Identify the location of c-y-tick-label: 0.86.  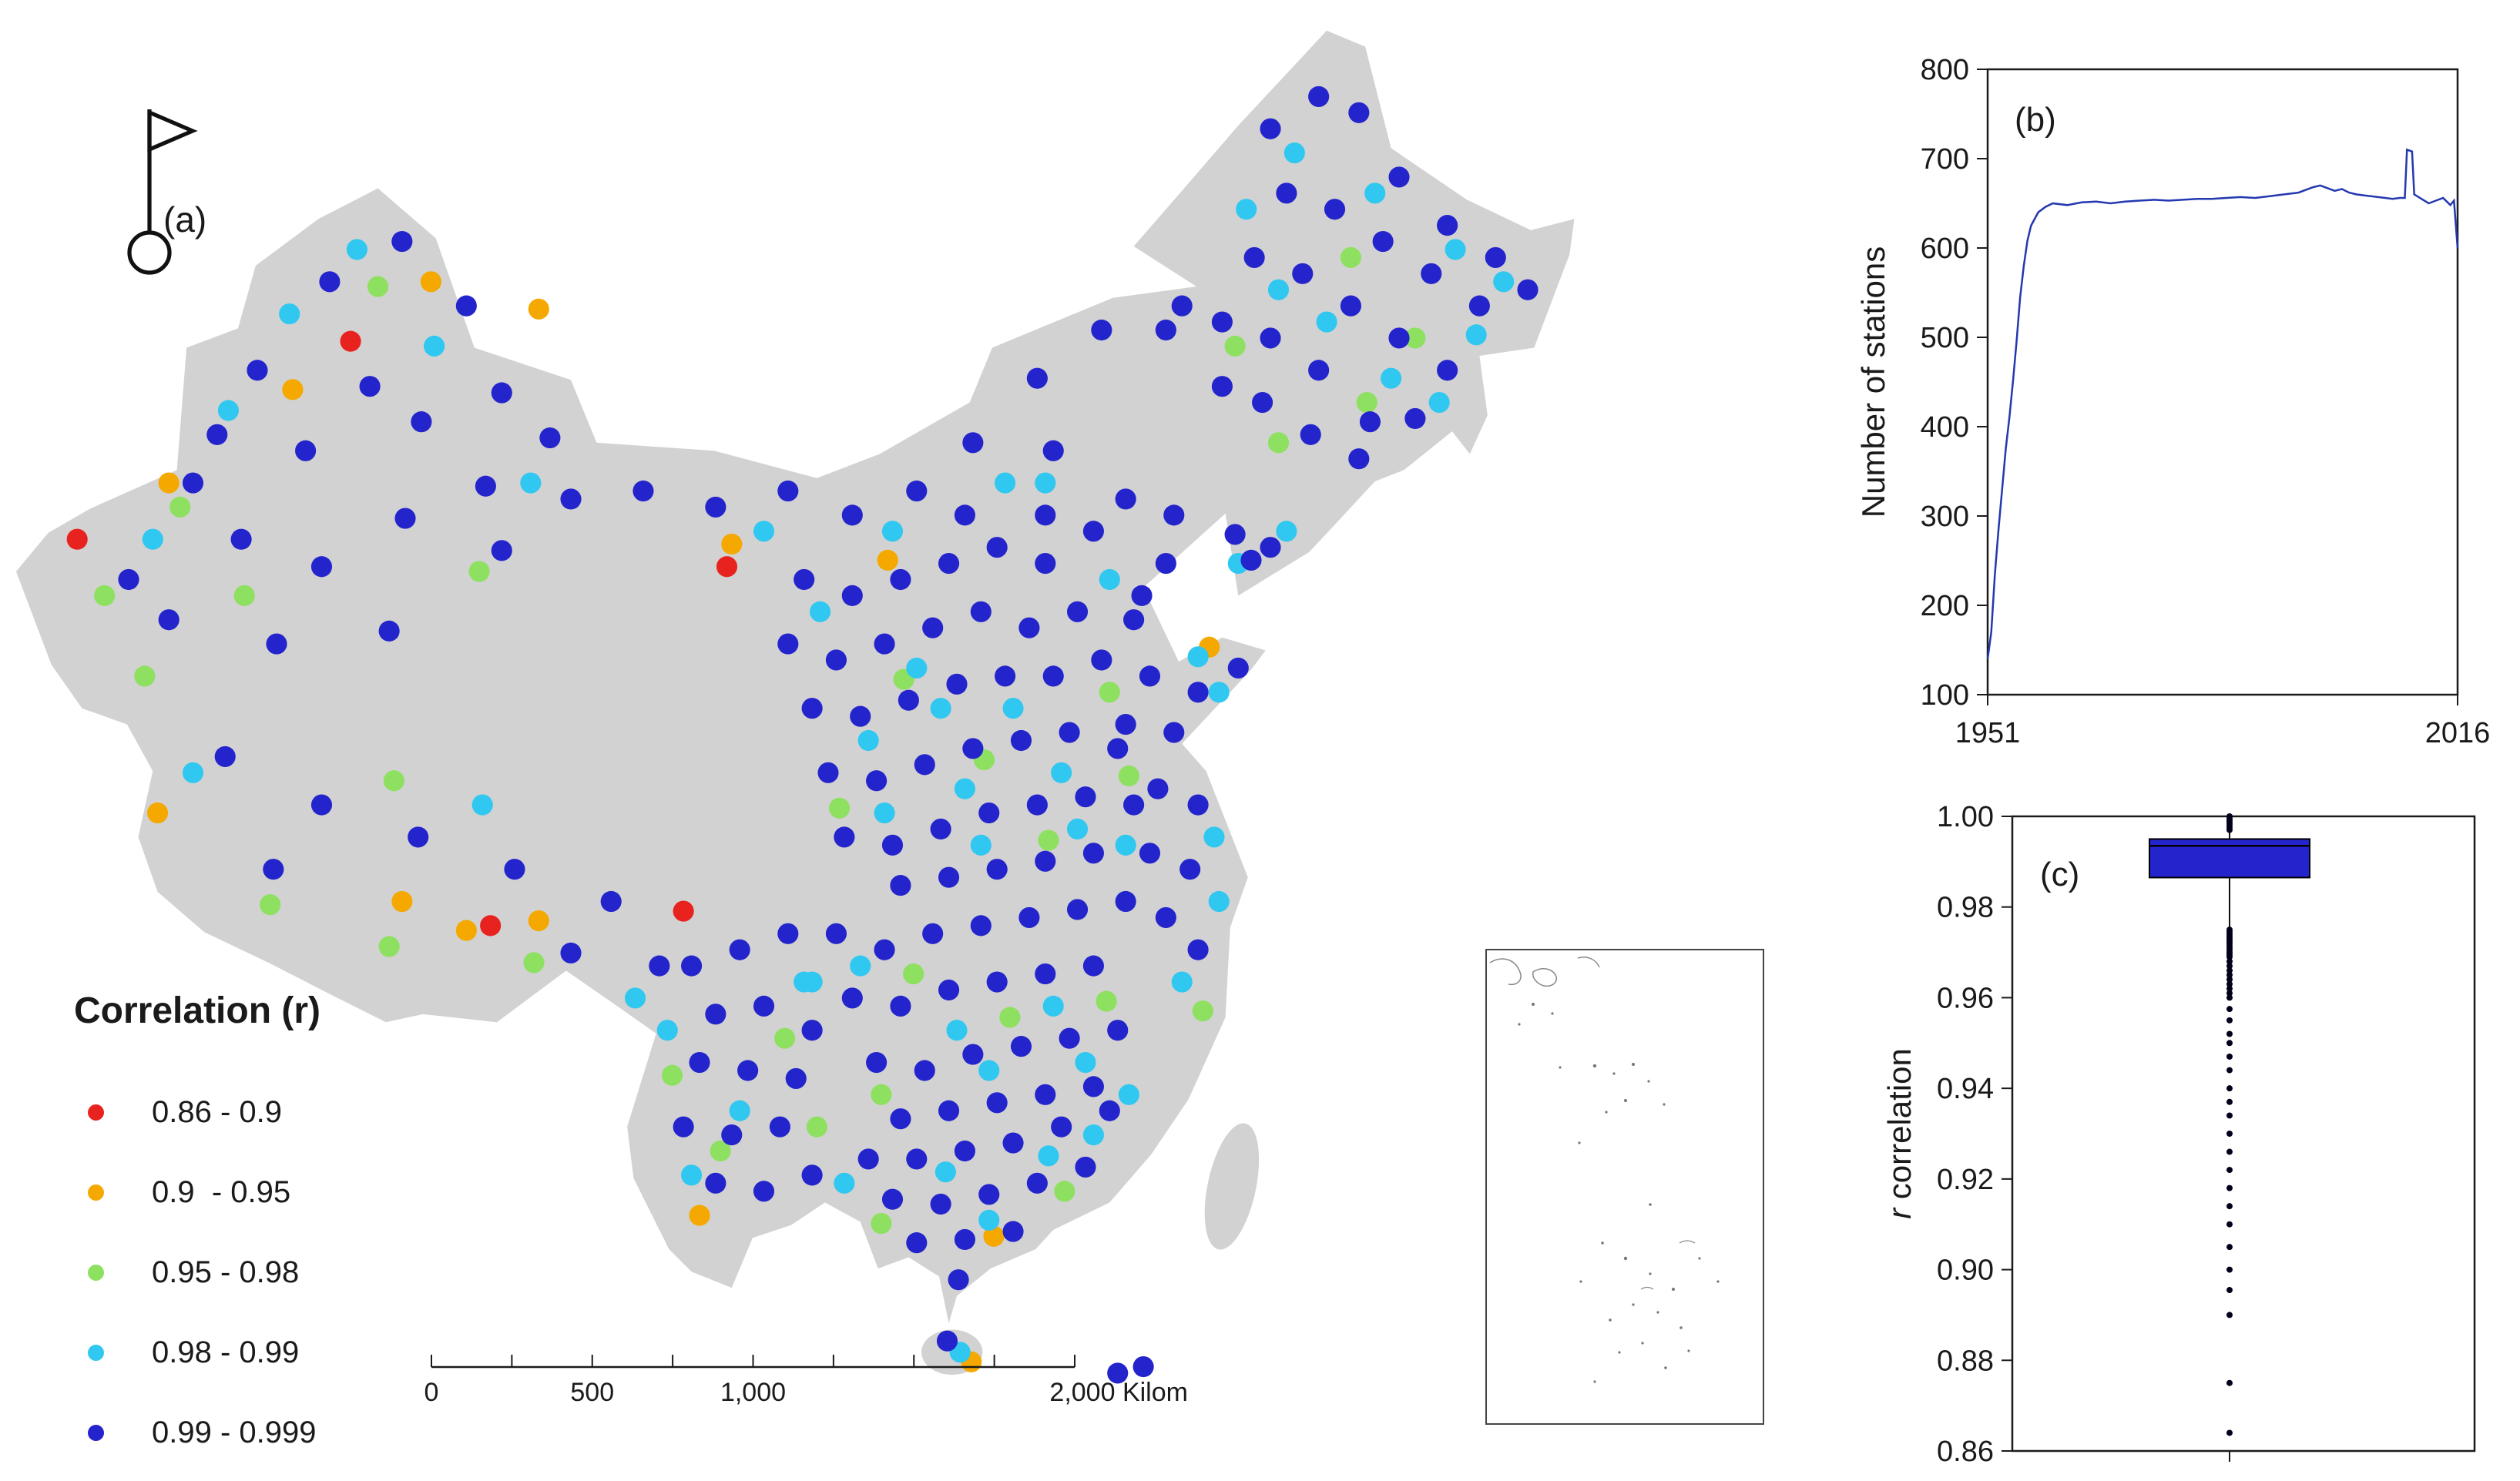
(1965, 1452).